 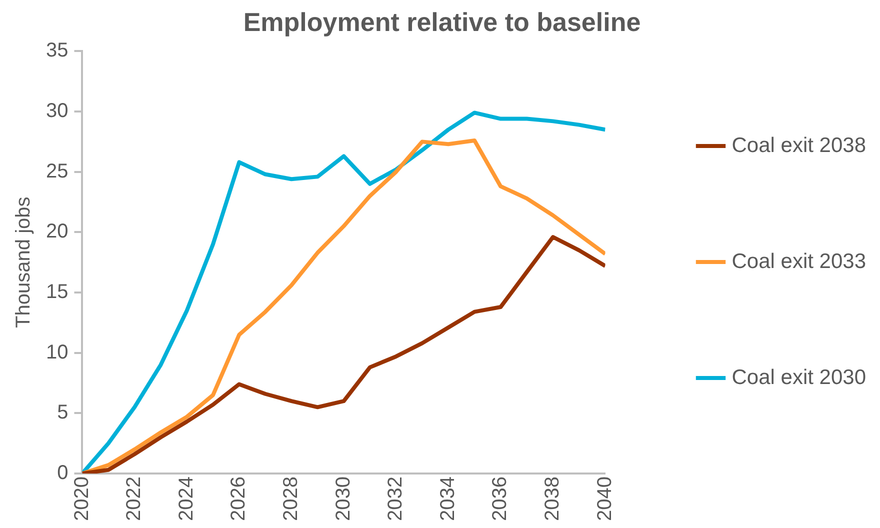 I want to click on legend-label: Coal exit 2033, so click(x=799, y=261).